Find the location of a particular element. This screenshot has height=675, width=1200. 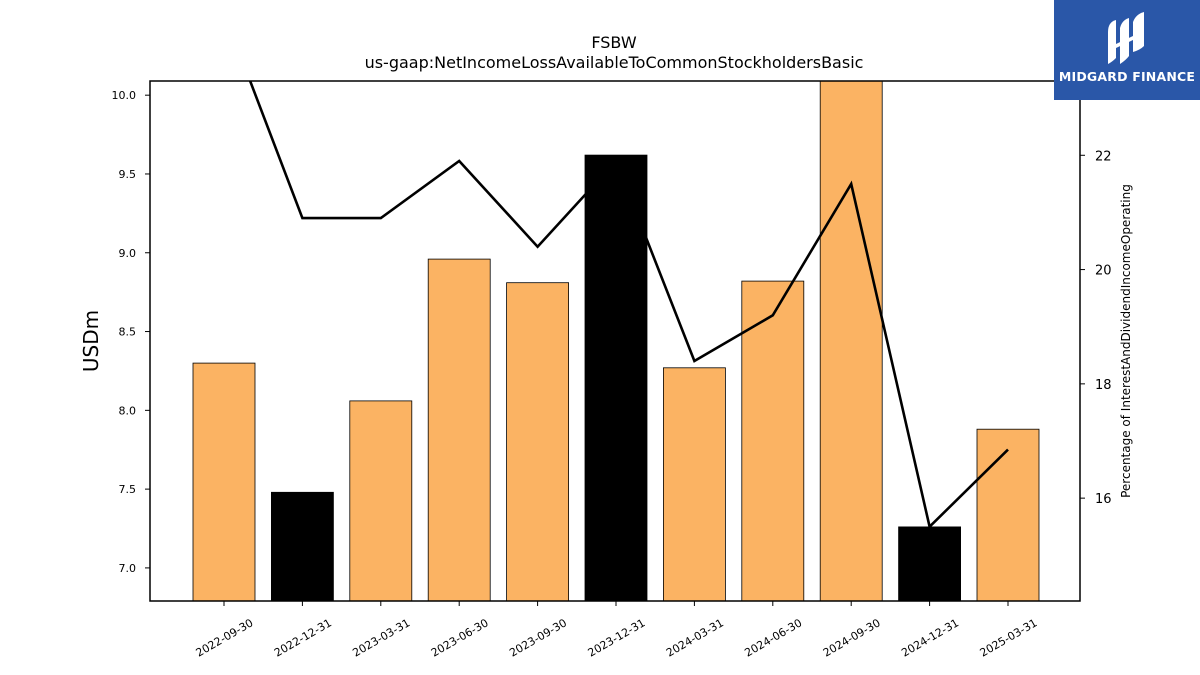

midgard-logo-icon is located at coordinates (1126, 38).